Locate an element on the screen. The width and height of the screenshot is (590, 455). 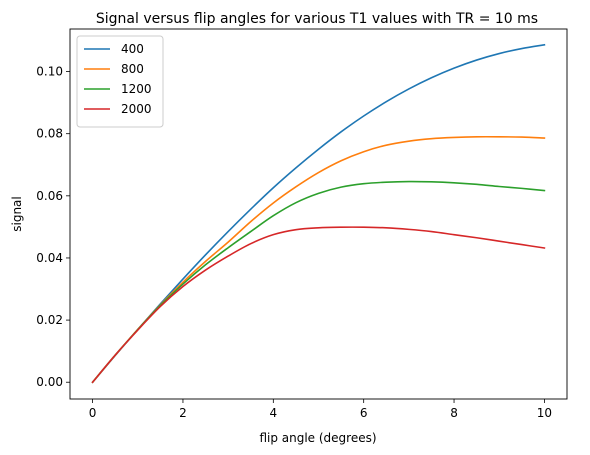
legend-label: 2000 is located at coordinates (136, 109).